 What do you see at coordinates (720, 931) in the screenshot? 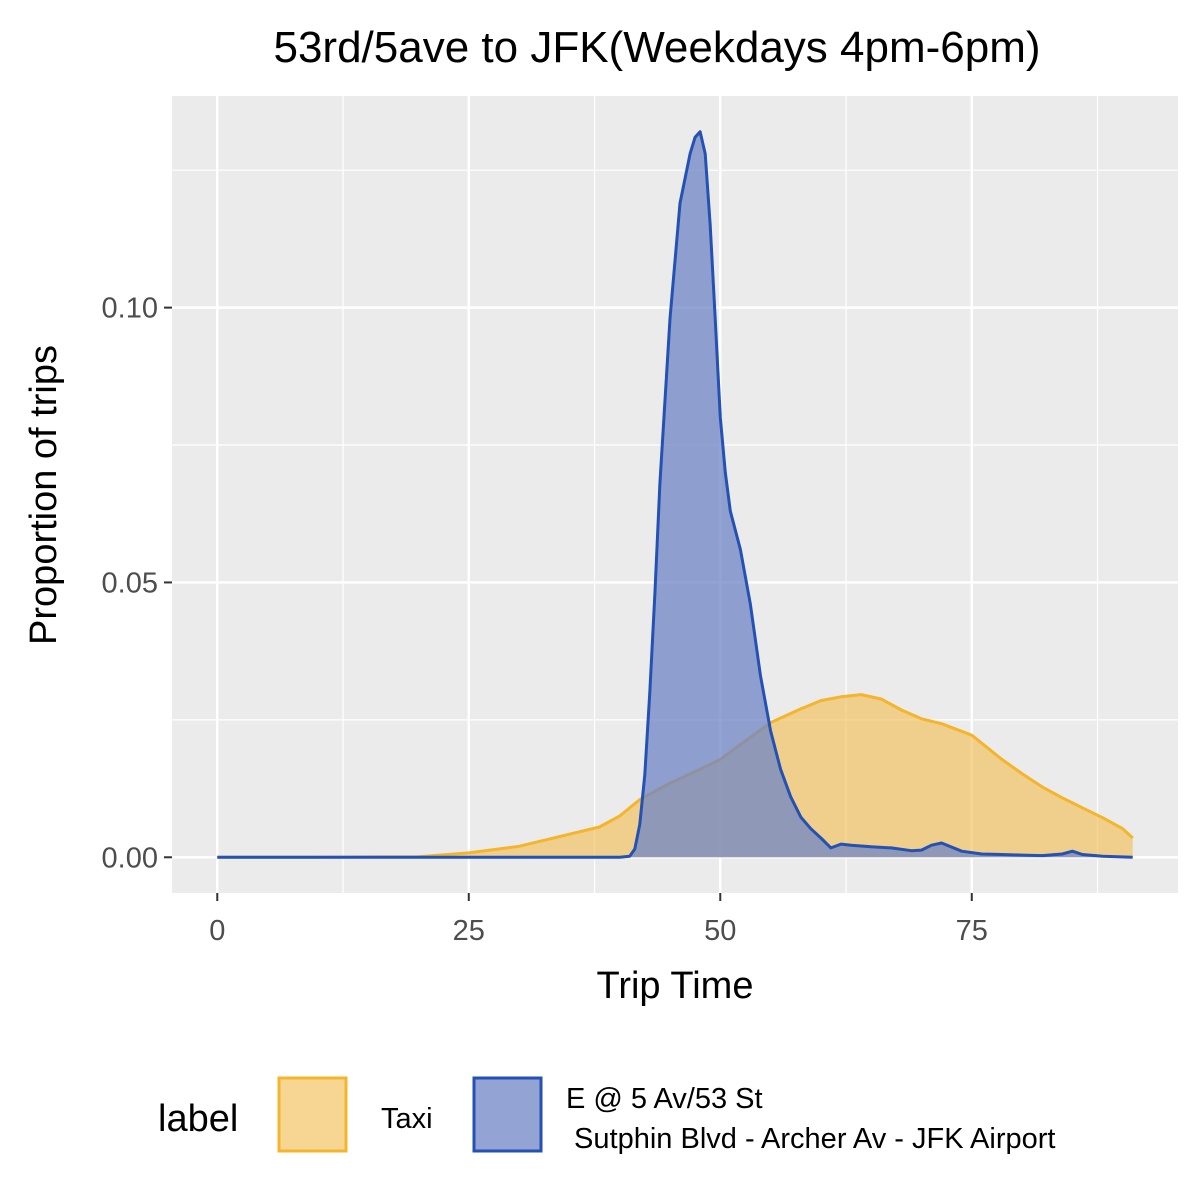
I see `x-tick-label: 50` at bounding box center [720, 931].